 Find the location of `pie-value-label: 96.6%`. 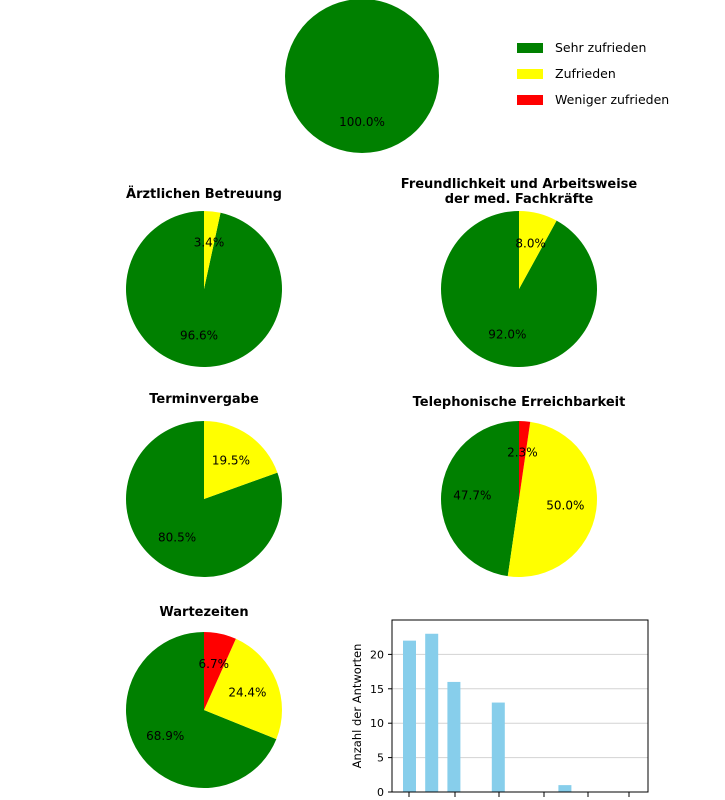

pie-value-label: 96.6% is located at coordinates (199, 336).